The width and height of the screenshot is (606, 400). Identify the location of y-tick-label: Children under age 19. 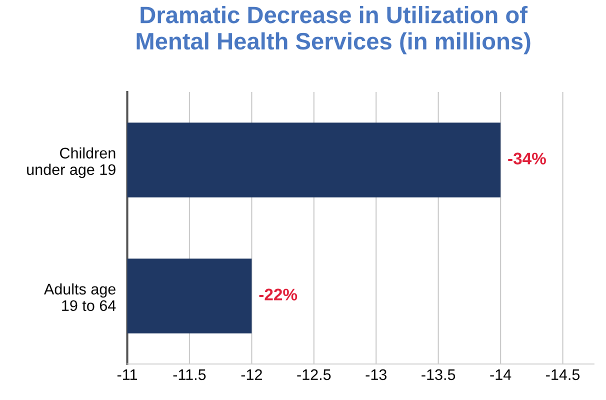
(71, 162).